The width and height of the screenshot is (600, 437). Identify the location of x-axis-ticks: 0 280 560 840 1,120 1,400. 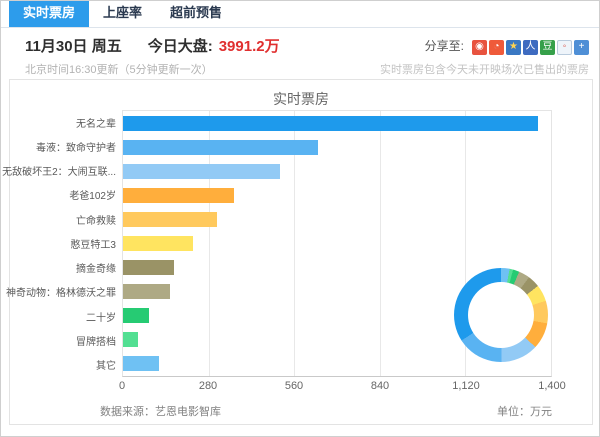
(342, 388).